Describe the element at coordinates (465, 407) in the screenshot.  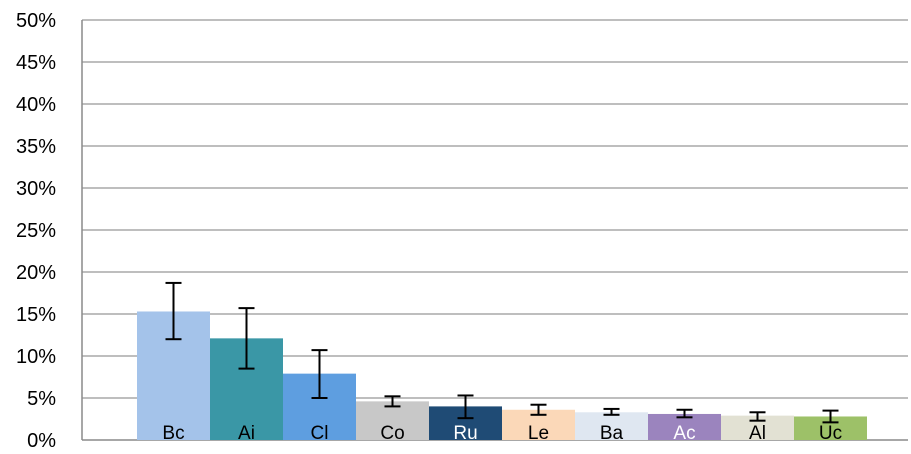
I see `error-bar-ru` at that location.